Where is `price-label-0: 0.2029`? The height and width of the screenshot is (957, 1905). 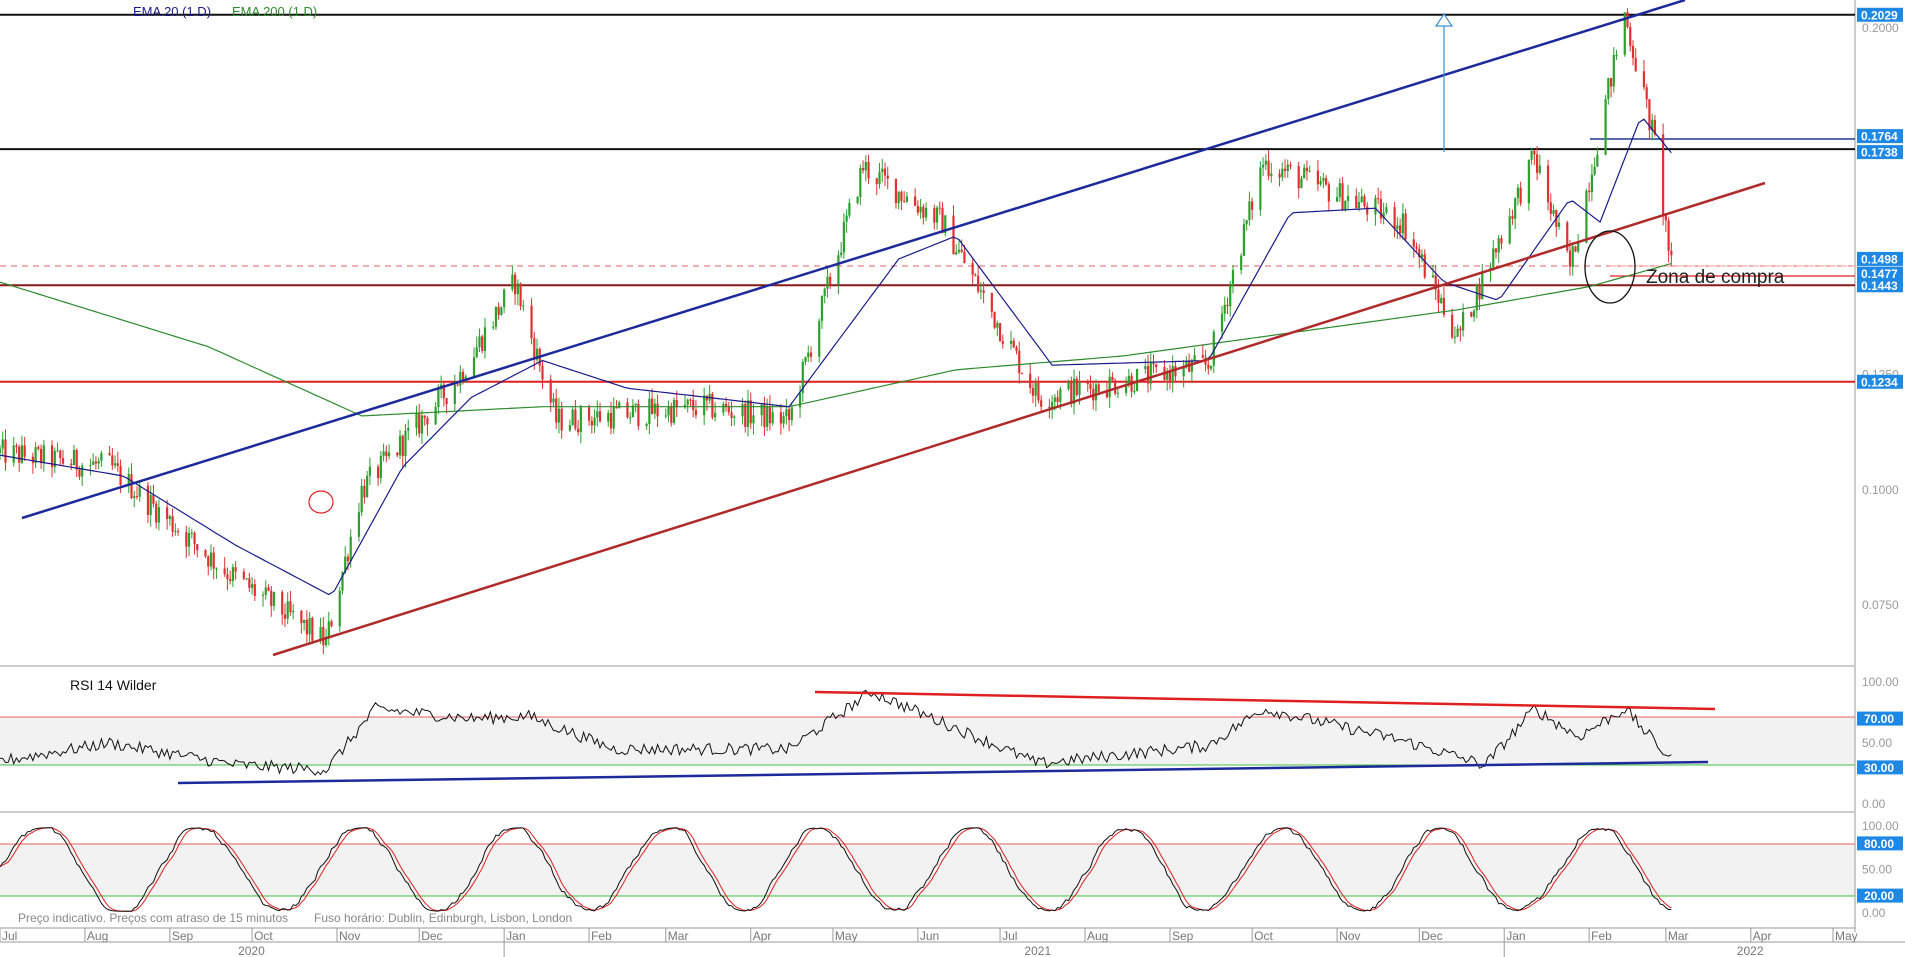
price-label-0: 0.2029 is located at coordinates (1880, 14).